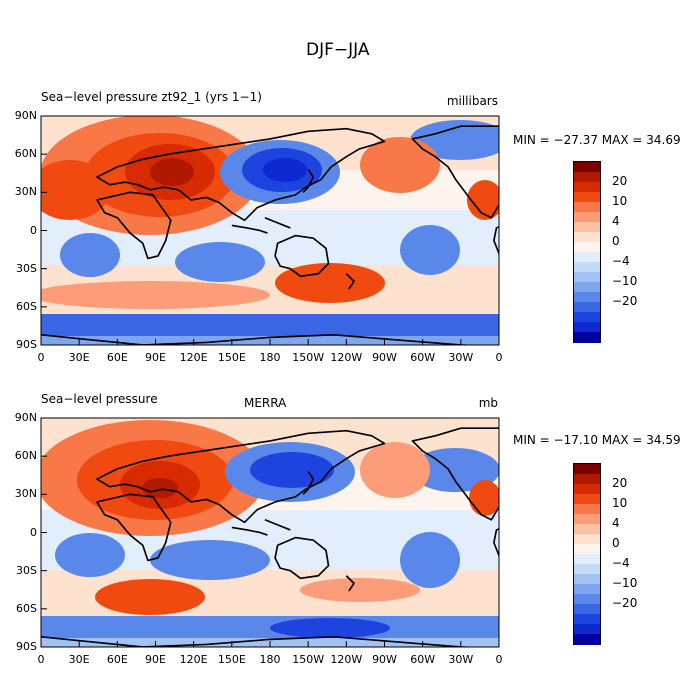 The image size is (700, 700). Describe the element at coordinates (99, 399) in the screenshot. I see `panel-2-title: Sea−level pressure` at that location.